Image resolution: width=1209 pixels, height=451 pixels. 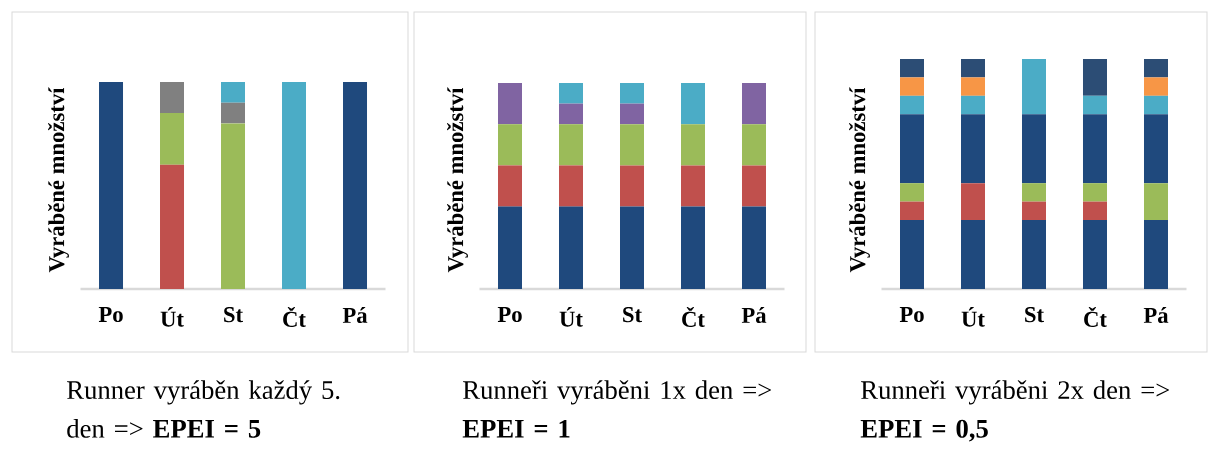 What do you see at coordinates (1015, 411) in the screenshot?
I see `text: Runneři vyráběni 2x den => EPEI = 0,5` at bounding box center [1015, 411].